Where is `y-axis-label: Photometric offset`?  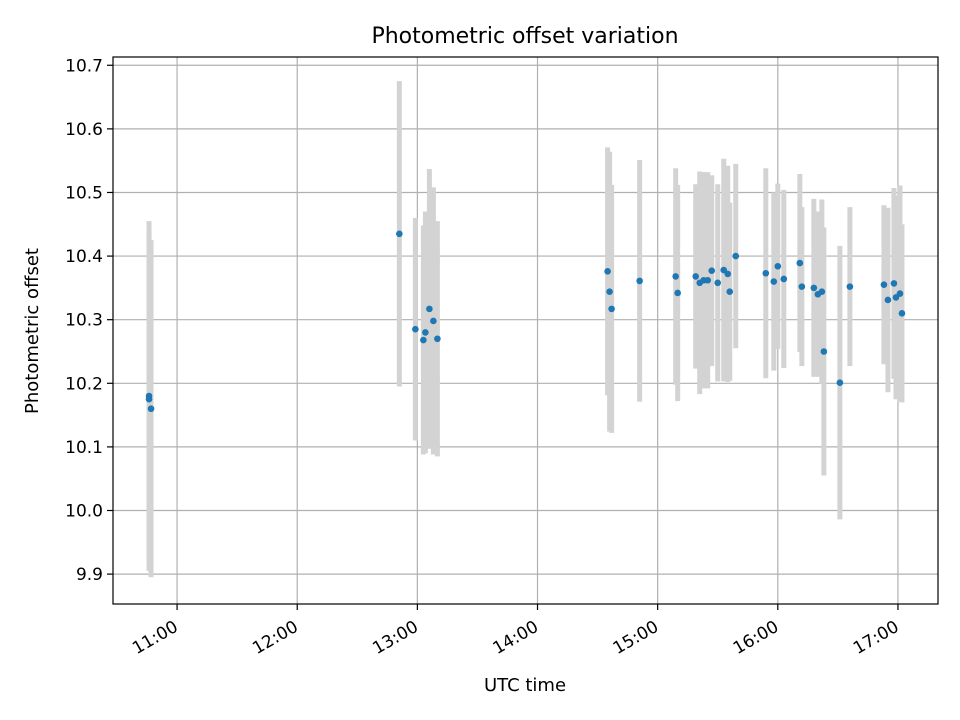
y-axis-label: Photometric offset is located at coordinates (32, 331).